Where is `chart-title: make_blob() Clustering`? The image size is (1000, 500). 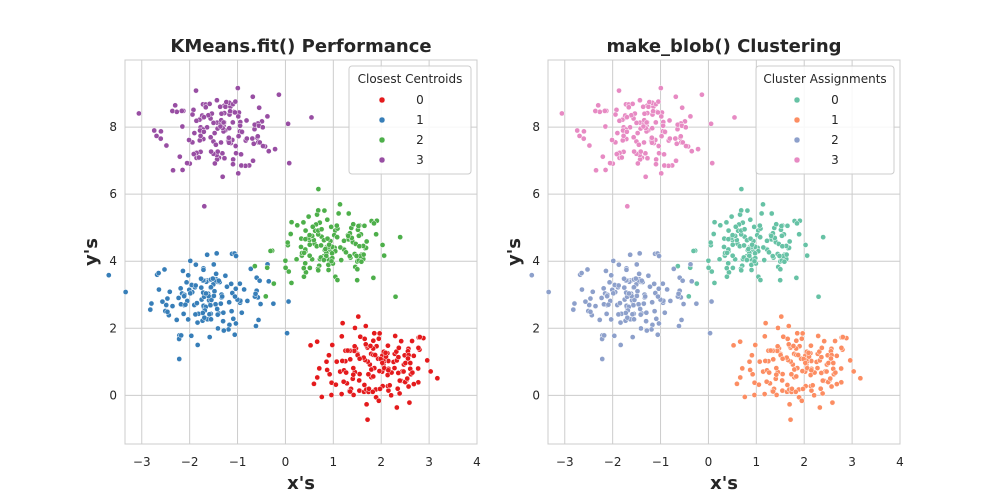
chart-title: make_blob() Clustering is located at coordinates (723, 46).